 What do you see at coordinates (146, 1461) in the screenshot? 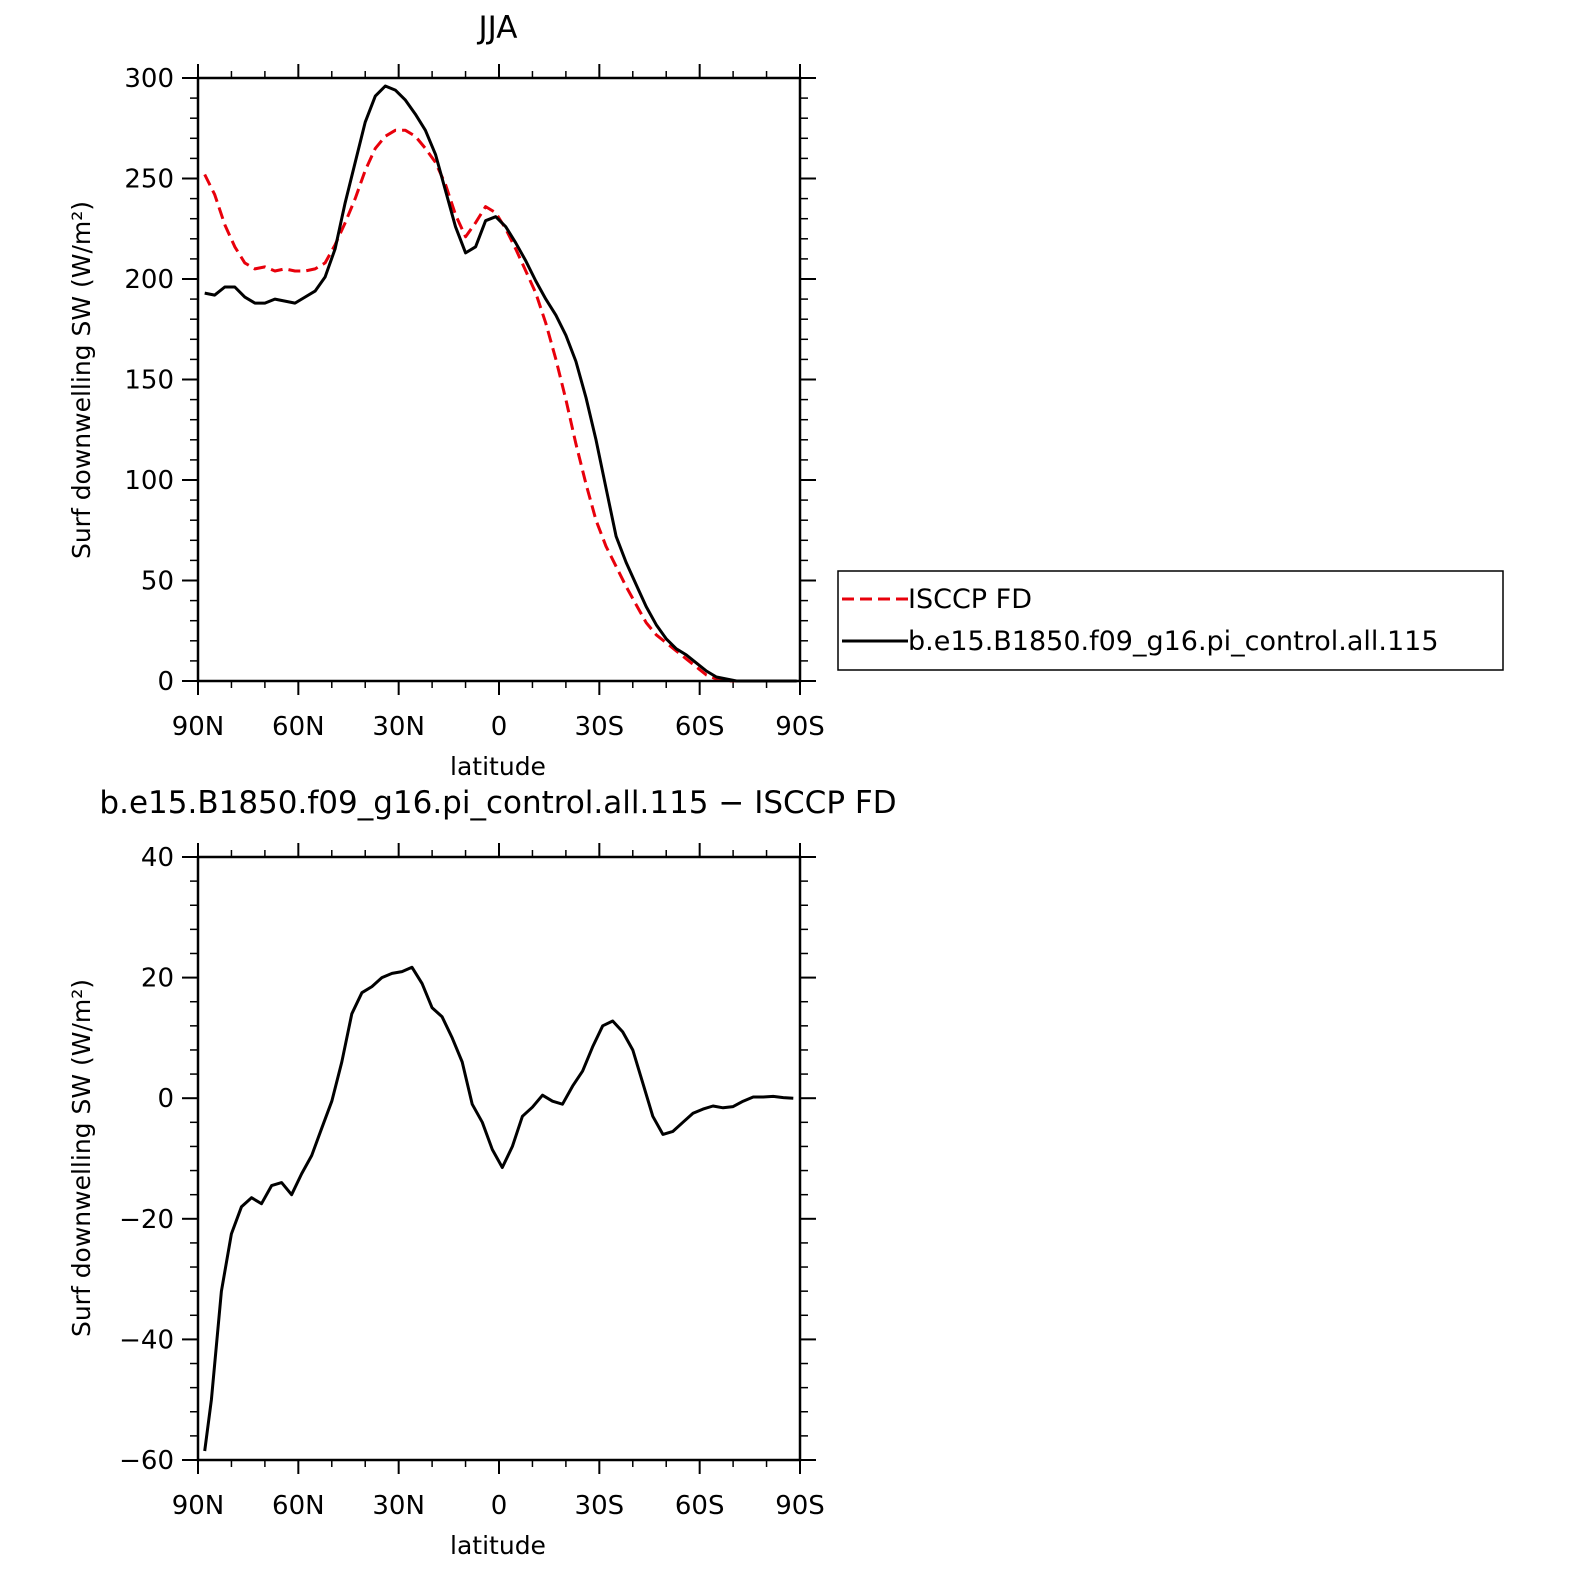
I see `y-tick-label: −60` at bounding box center [146, 1461].